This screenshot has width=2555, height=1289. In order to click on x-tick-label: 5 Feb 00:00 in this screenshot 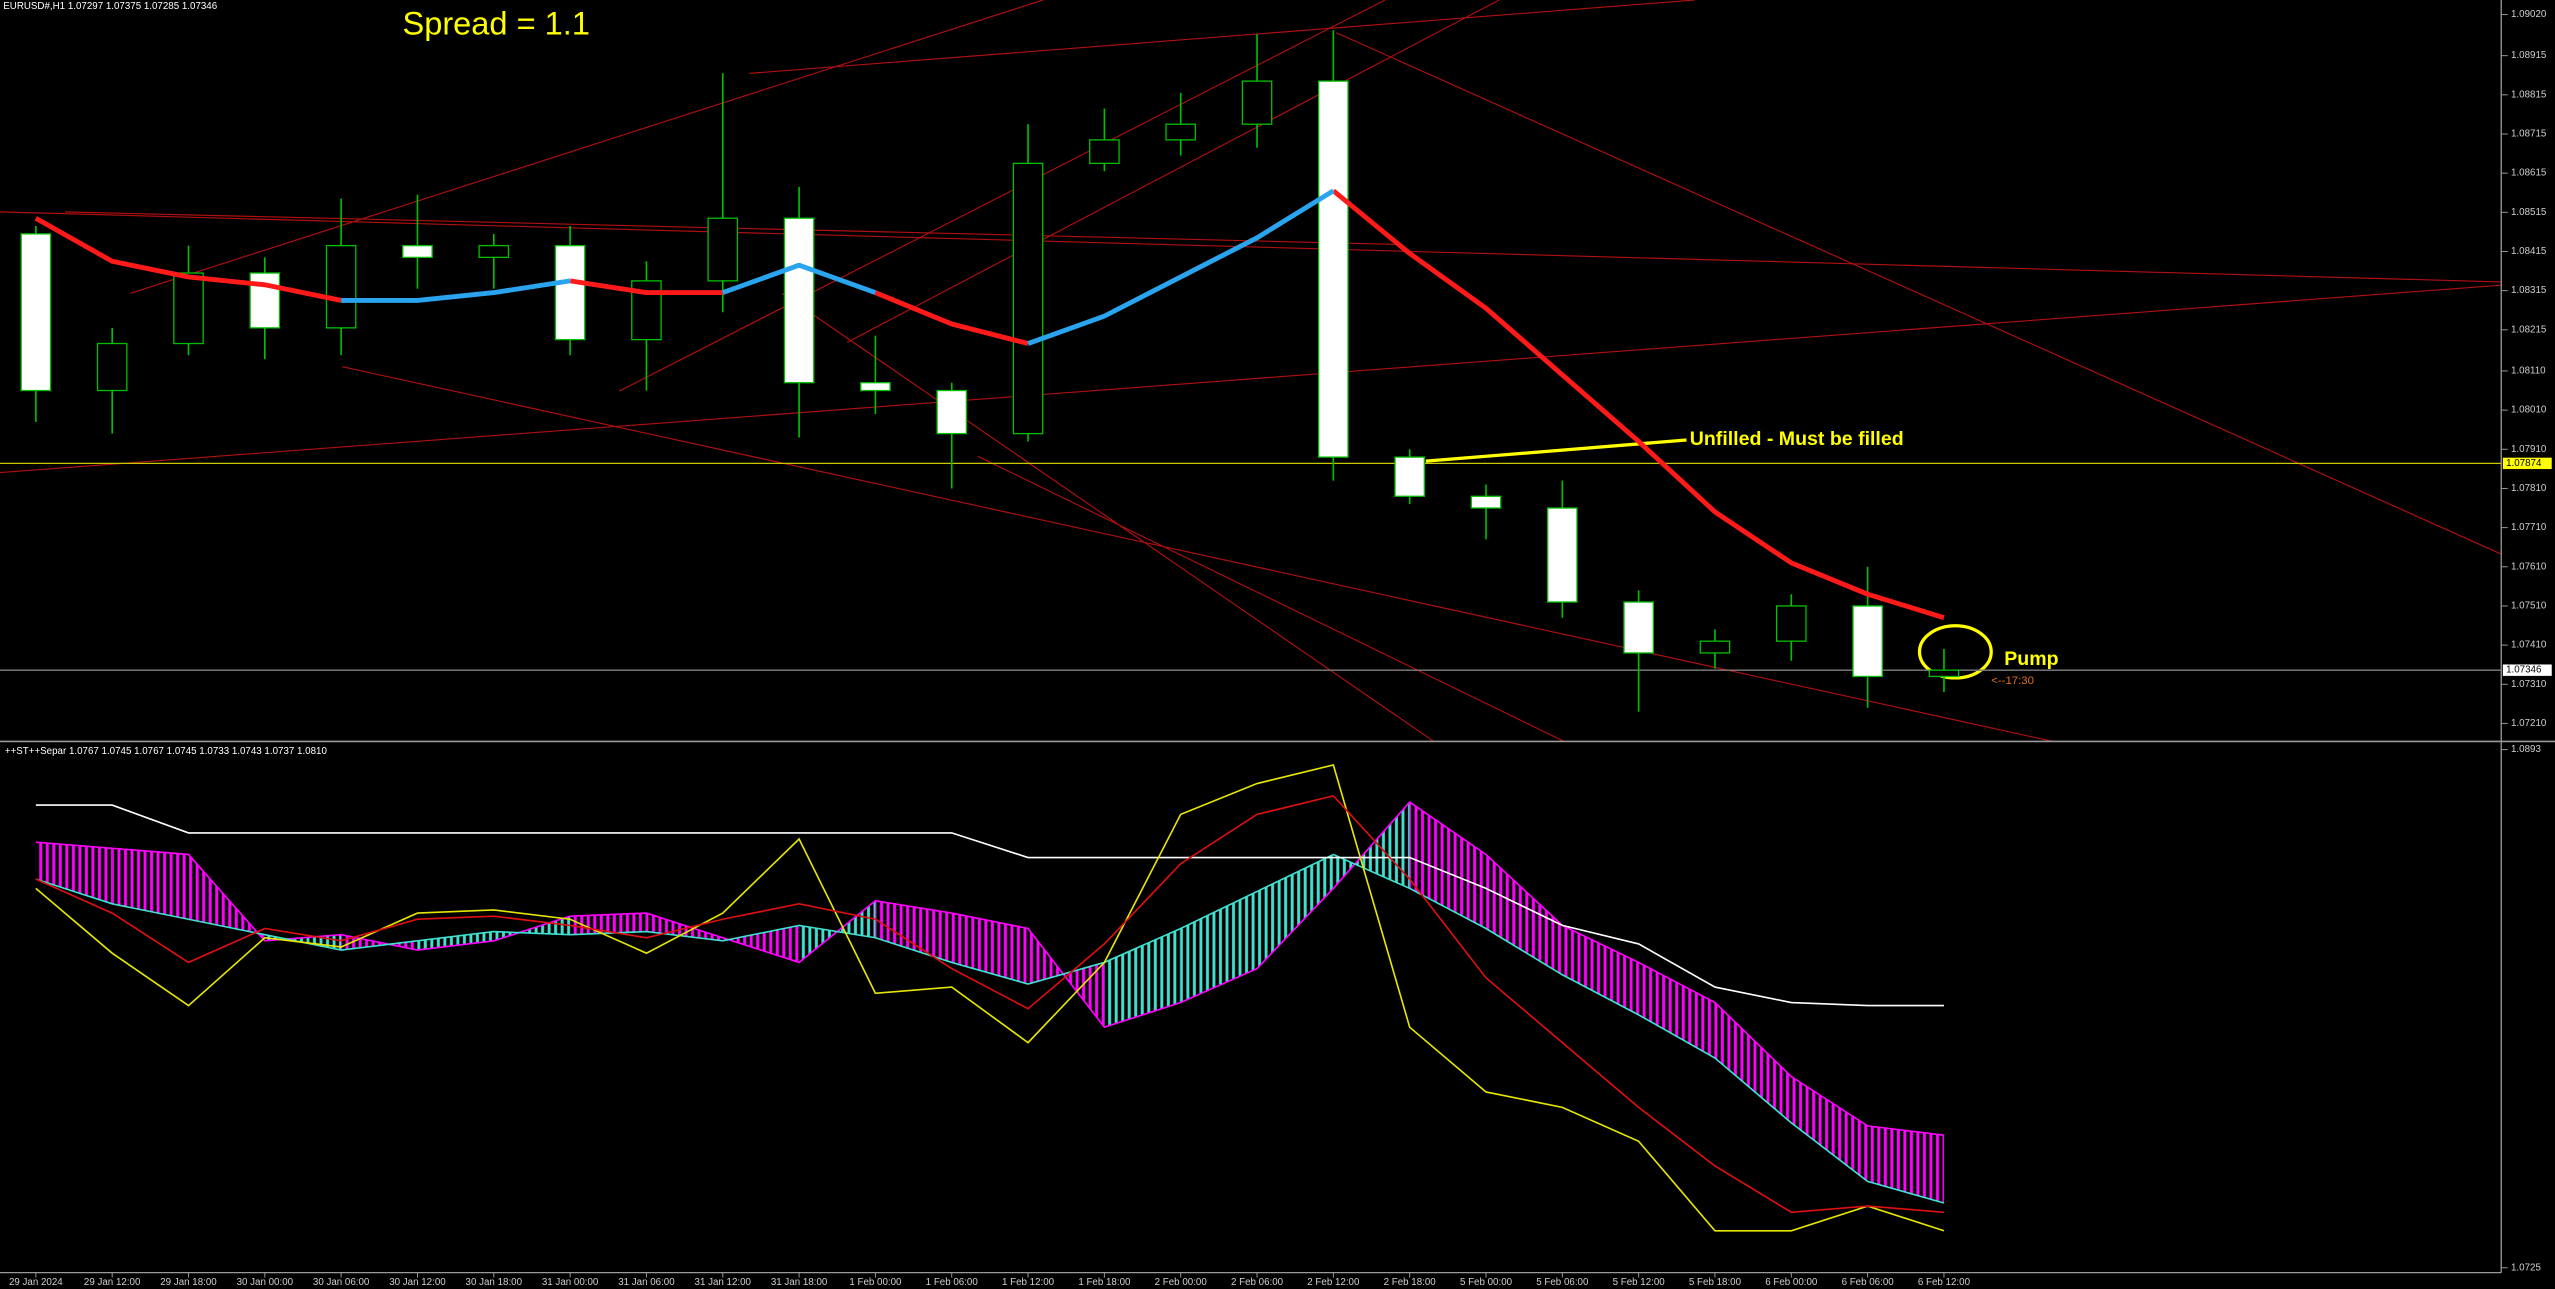, I will do `click(1486, 1282)`.